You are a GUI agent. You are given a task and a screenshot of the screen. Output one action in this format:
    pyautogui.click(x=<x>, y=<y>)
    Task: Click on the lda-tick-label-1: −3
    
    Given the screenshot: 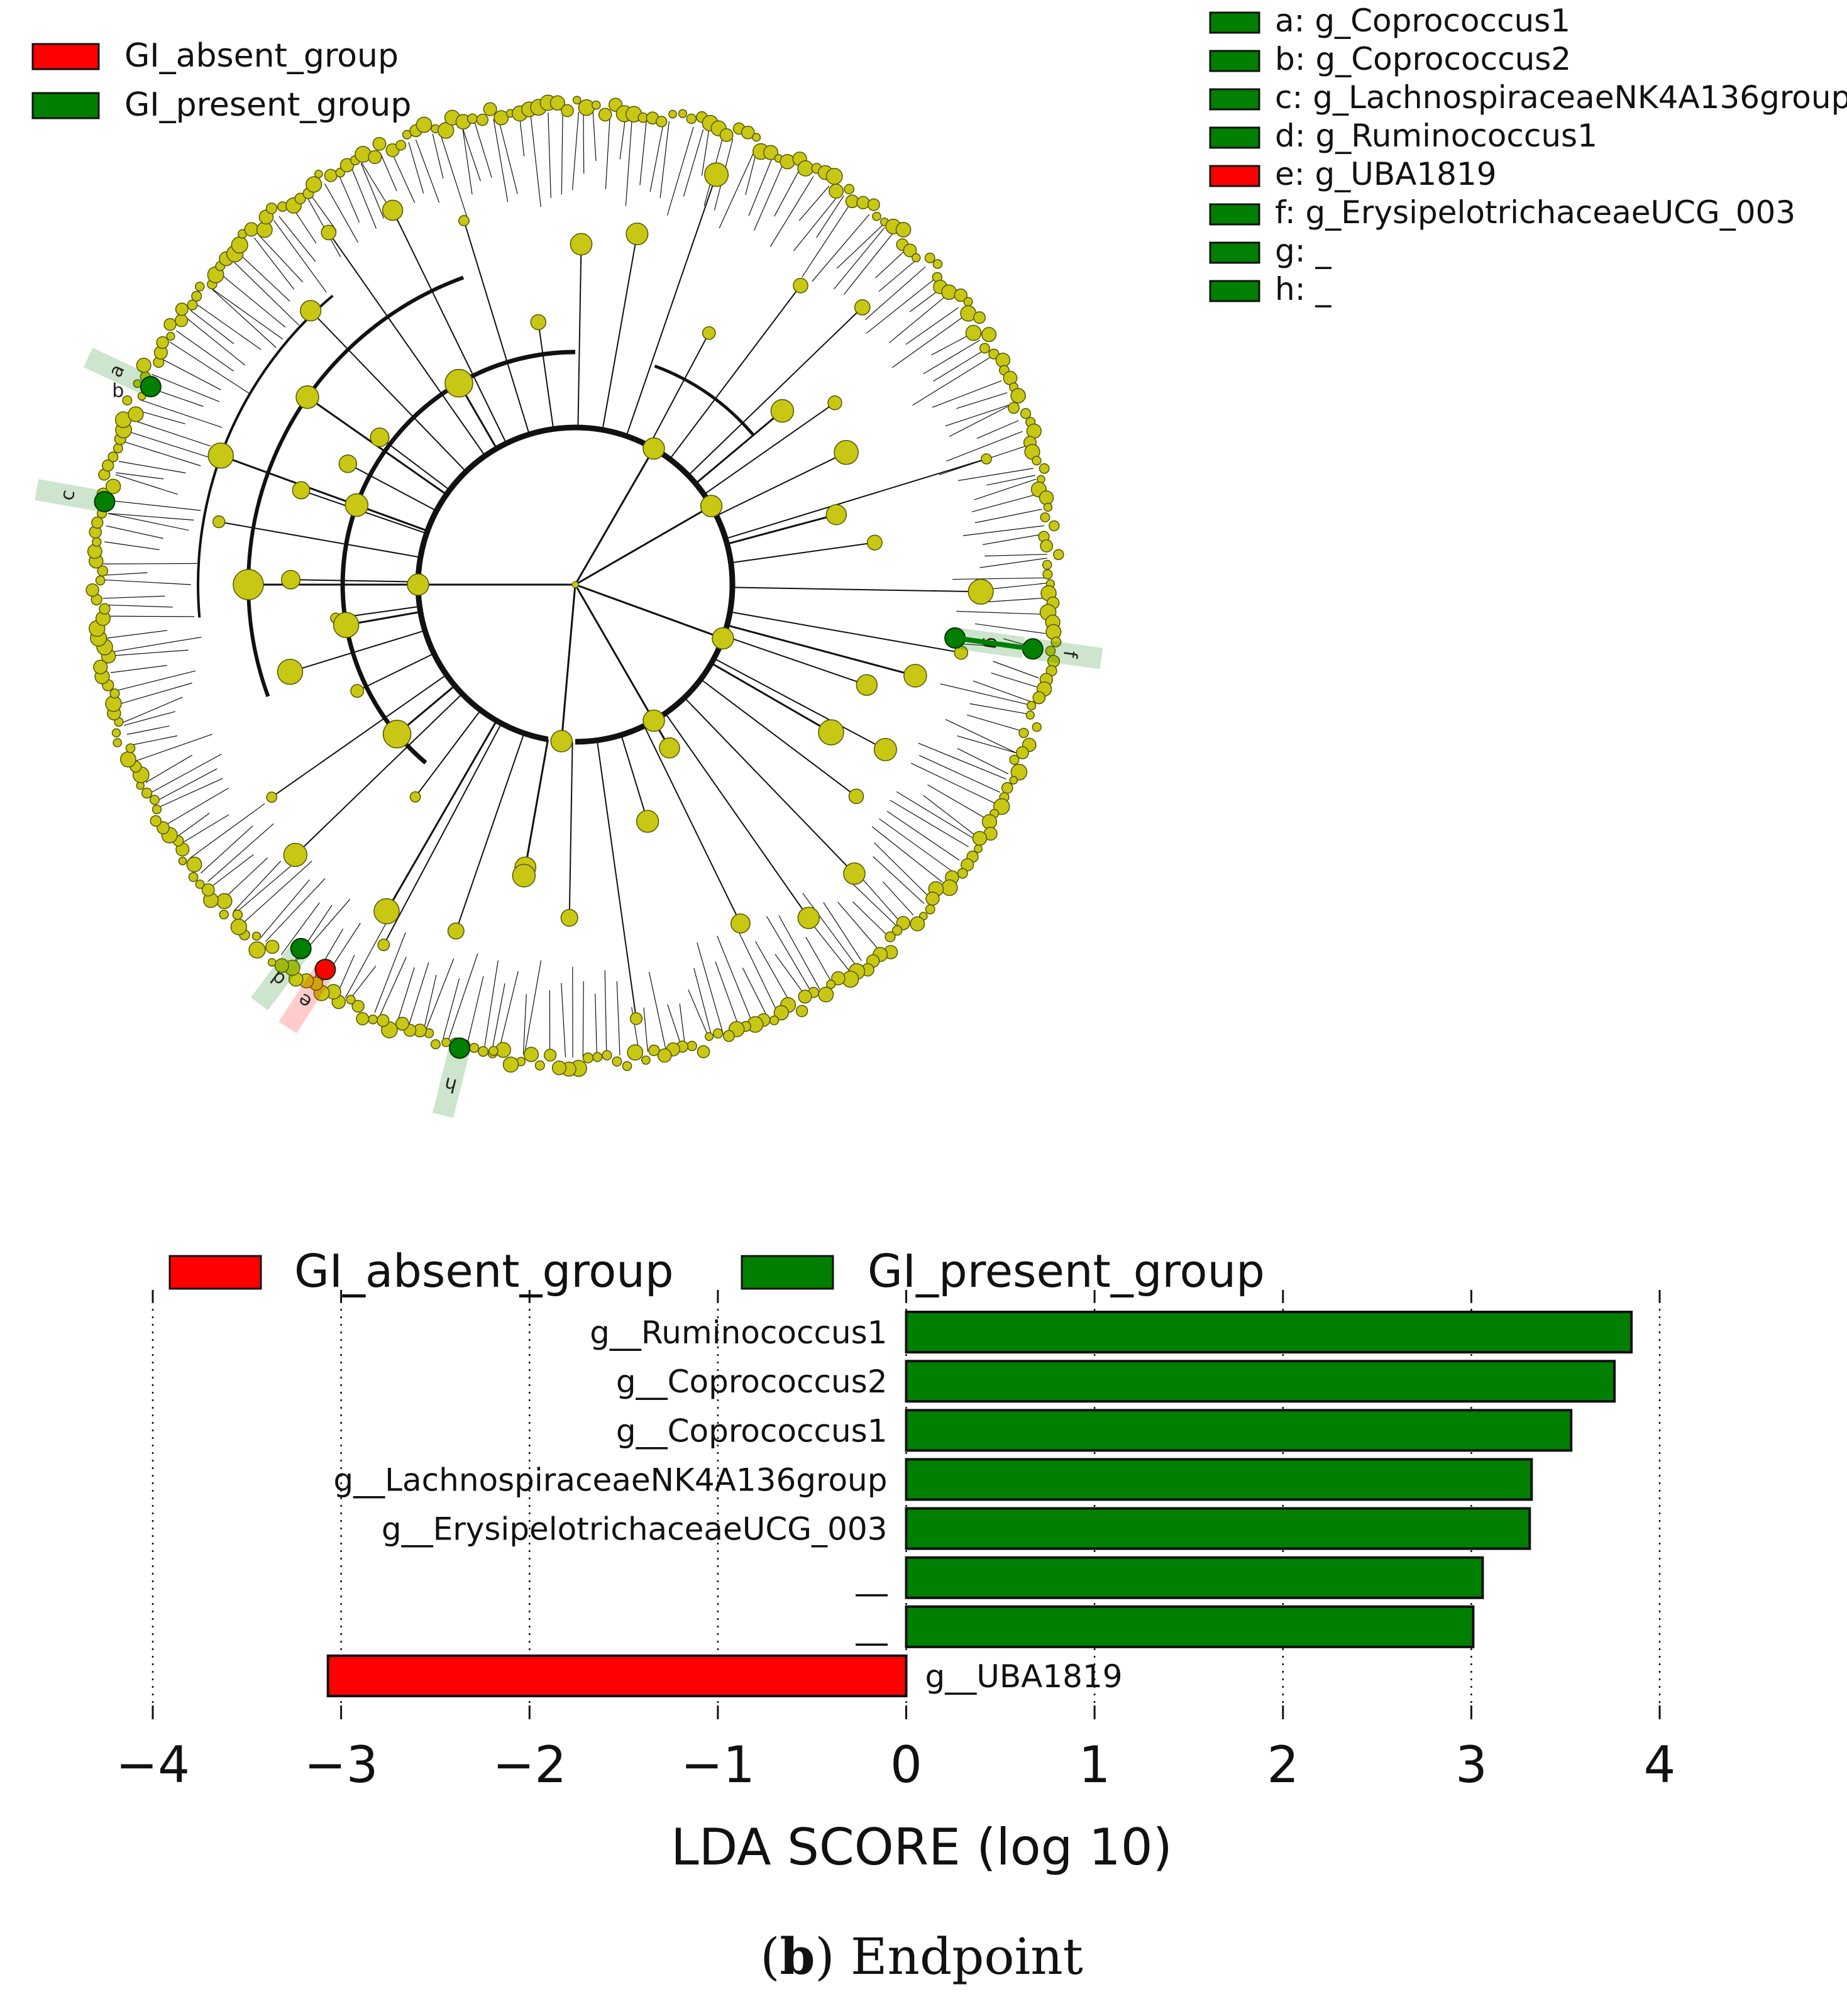 What is the action you would take?
    pyautogui.click(x=341, y=1765)
    